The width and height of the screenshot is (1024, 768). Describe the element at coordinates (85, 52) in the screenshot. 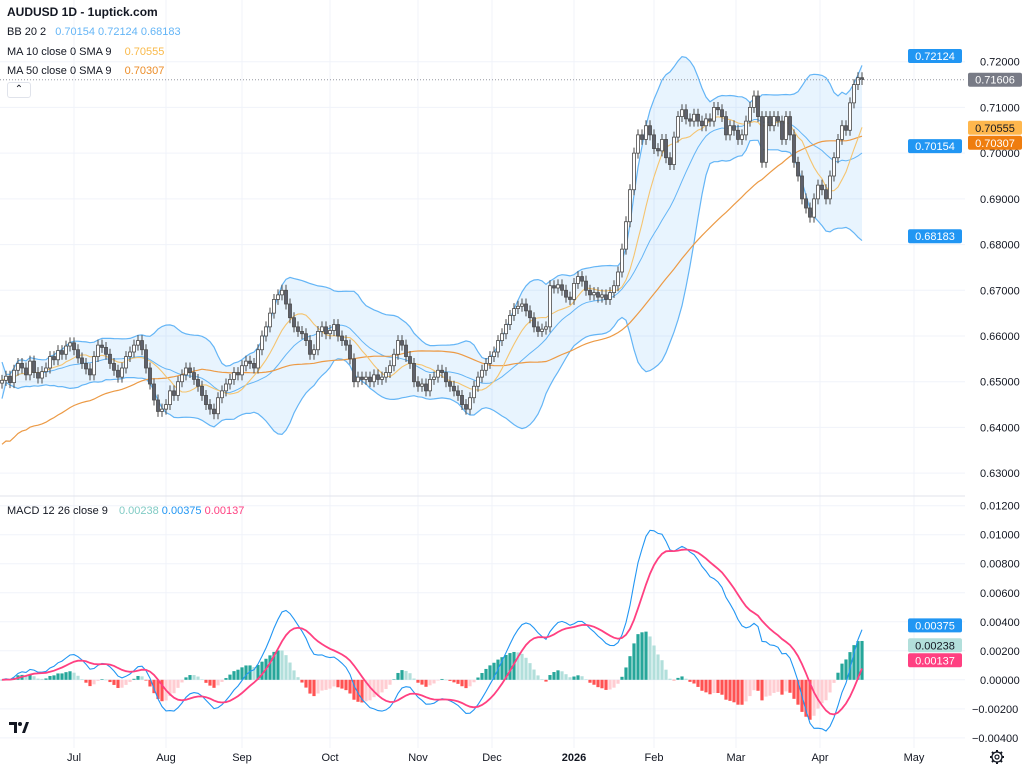

I see `legend-ma10: MA 10 close 0 SMA 9 0.70555` at that location.